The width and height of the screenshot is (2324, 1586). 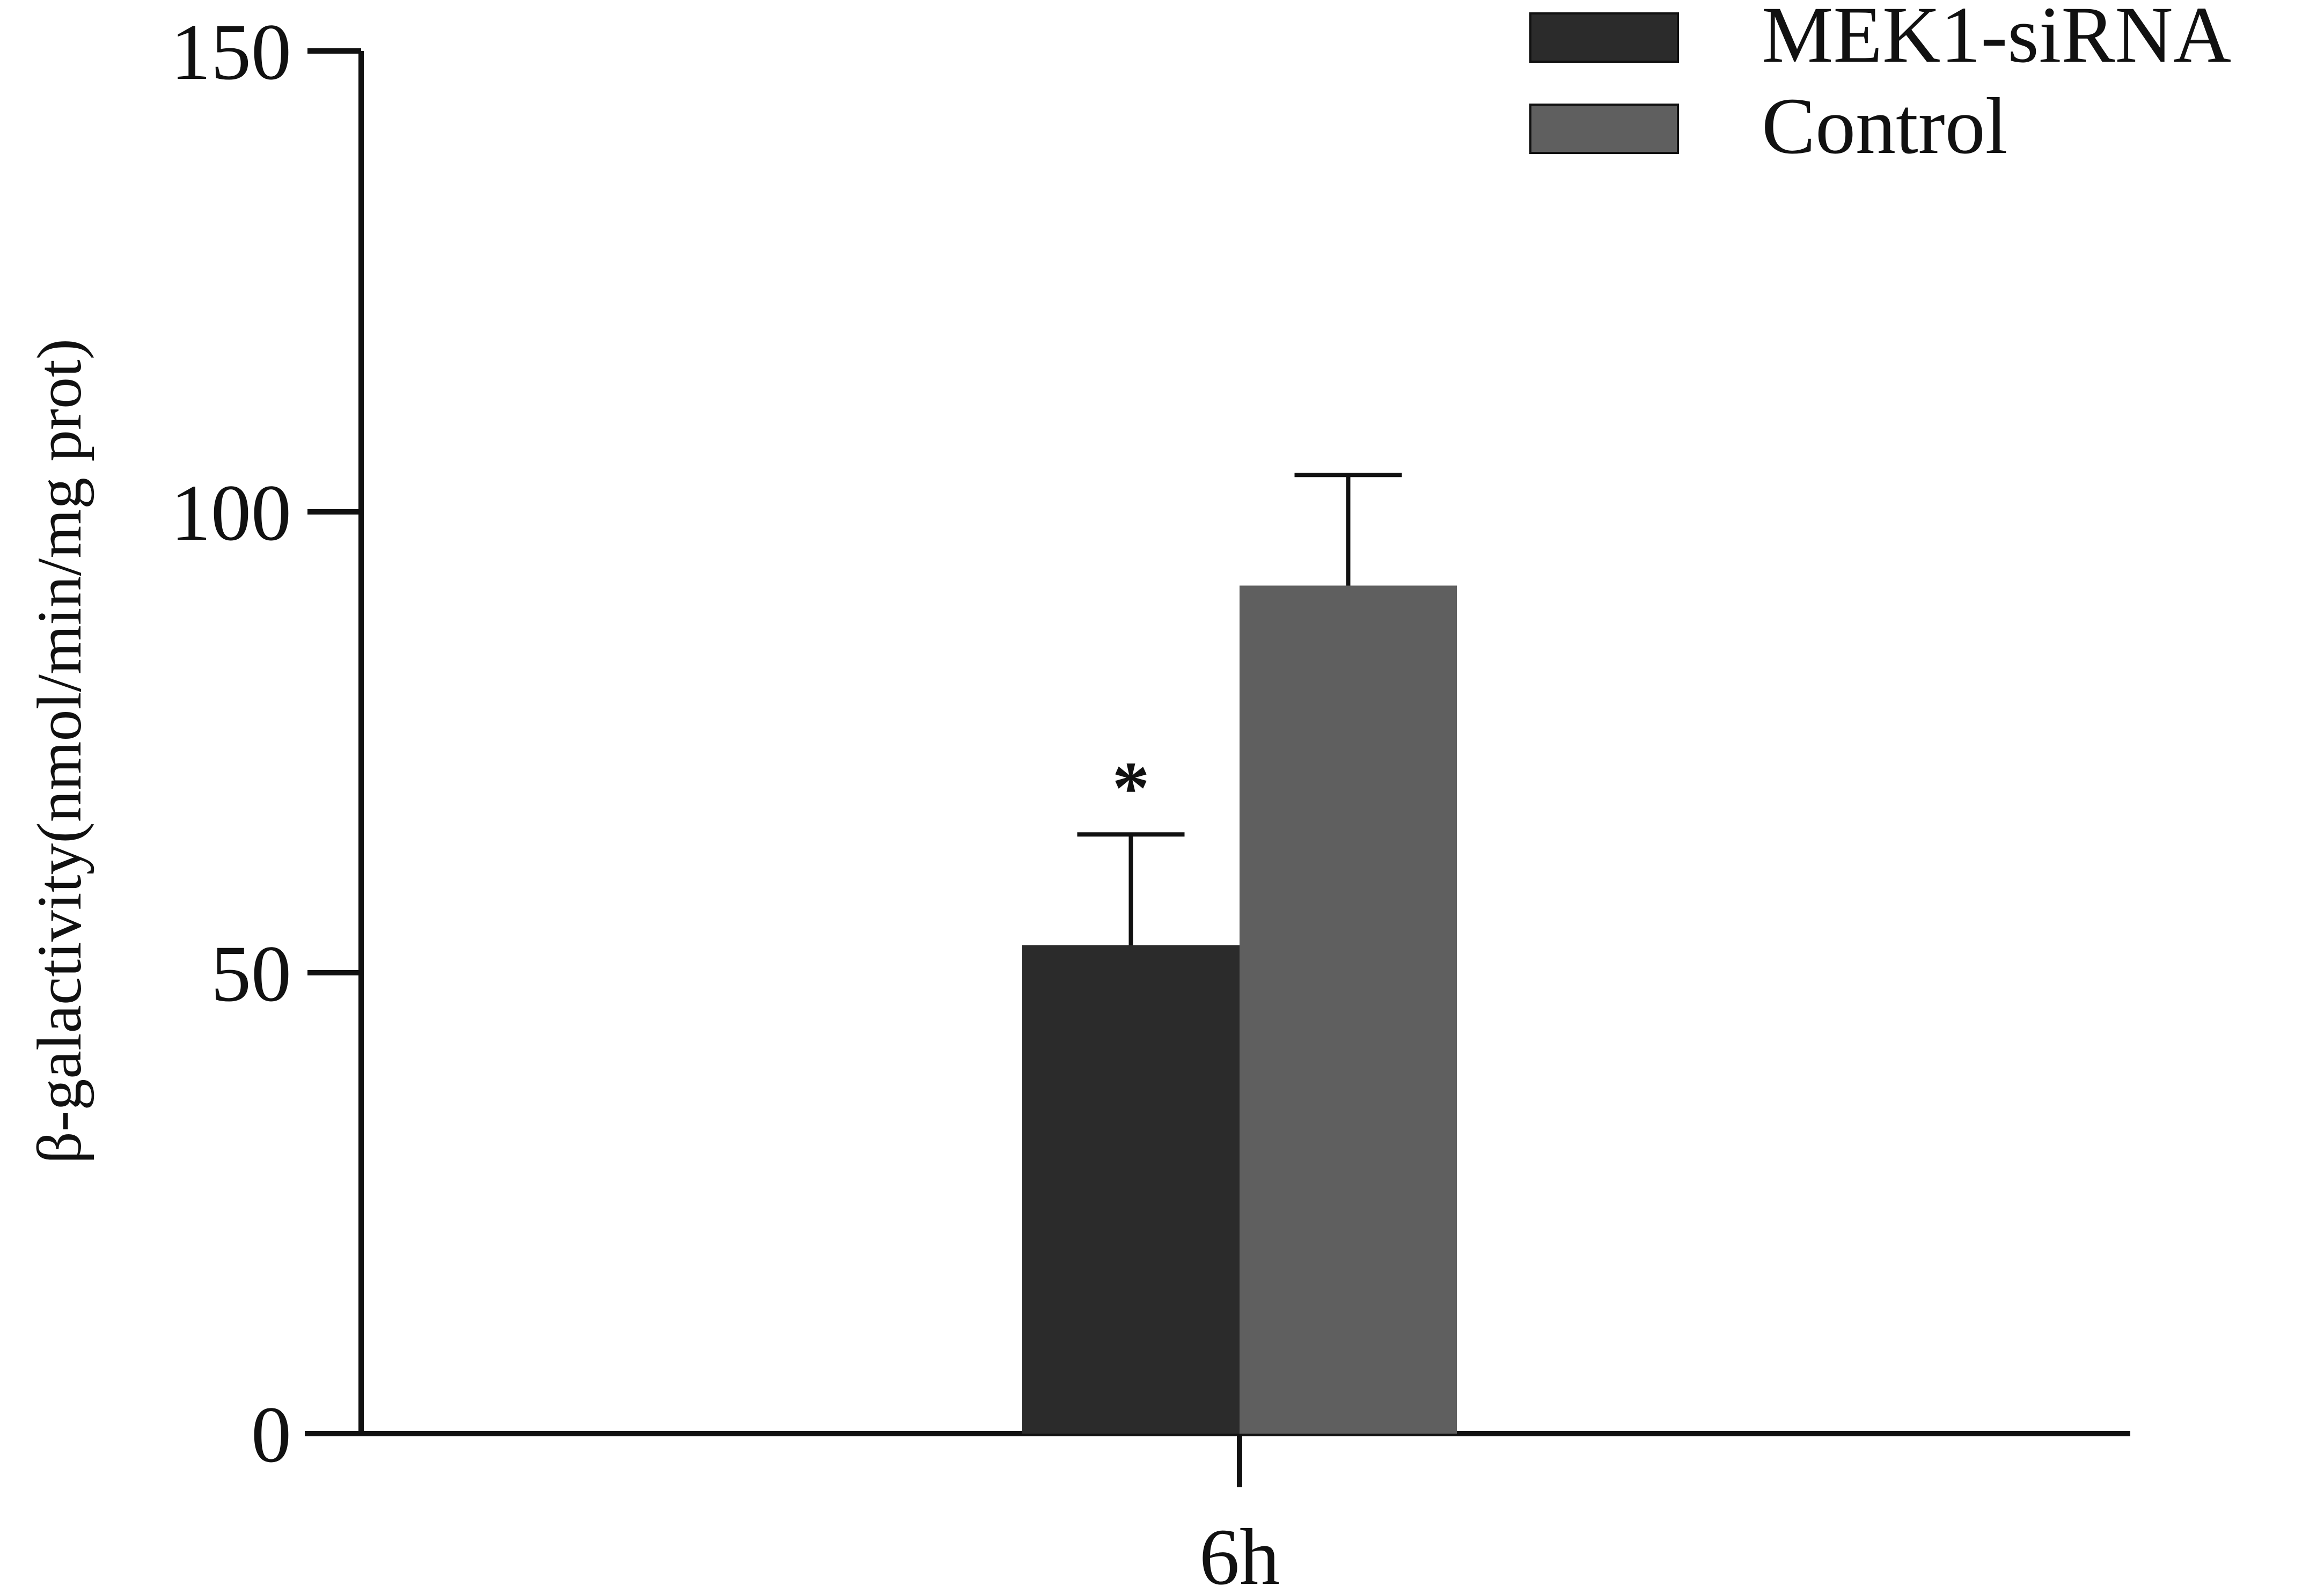 What do you see at coordinates (231, 512) in the screenshot?
I see `y-tick-label: 100` at bounding box center [231, 512].